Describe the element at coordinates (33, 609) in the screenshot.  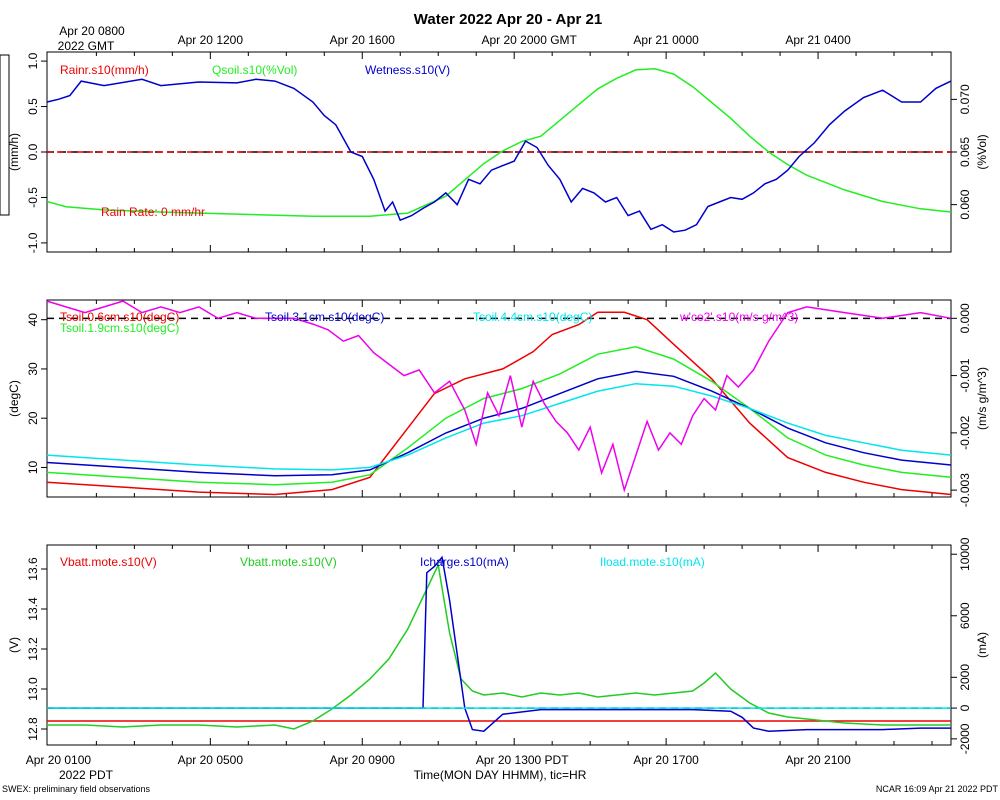
I see `left-tick-label: 13.4` at that location.